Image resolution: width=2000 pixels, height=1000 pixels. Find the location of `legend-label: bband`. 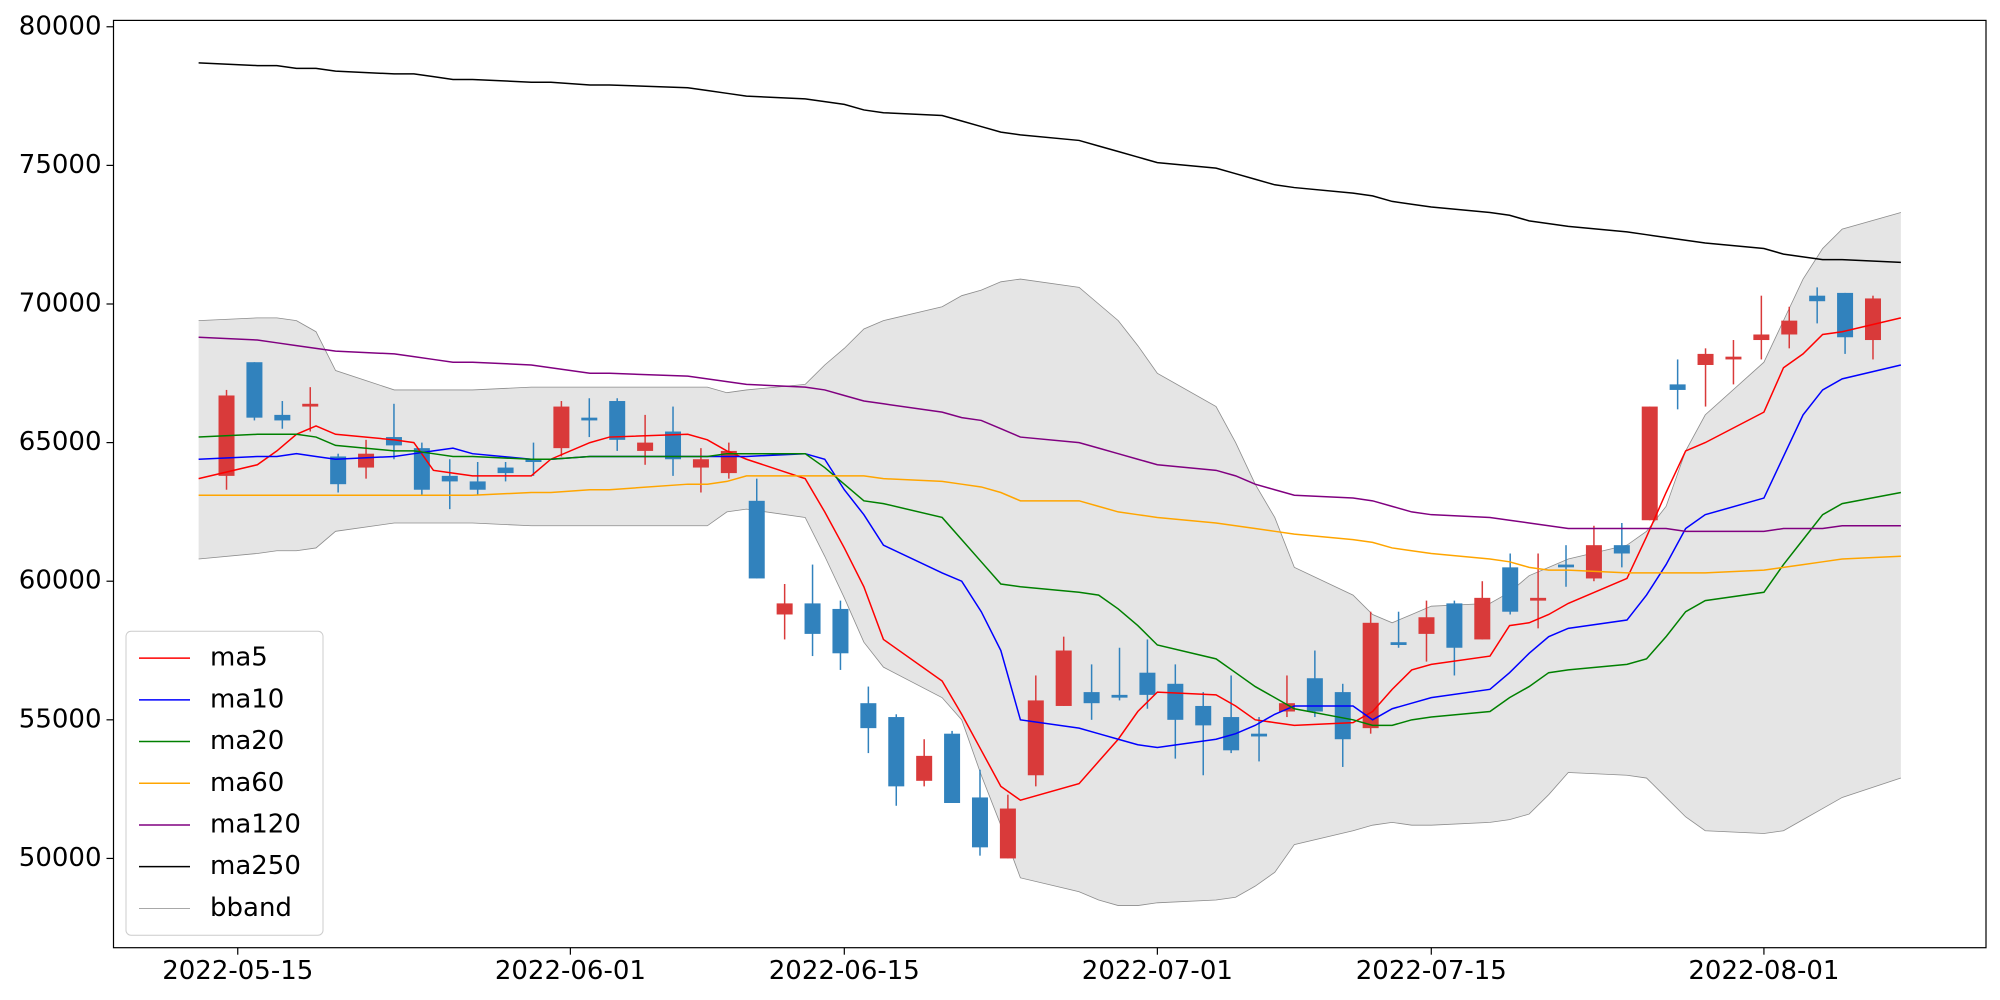

legend-label: bband is located at coordinates (251, 908).